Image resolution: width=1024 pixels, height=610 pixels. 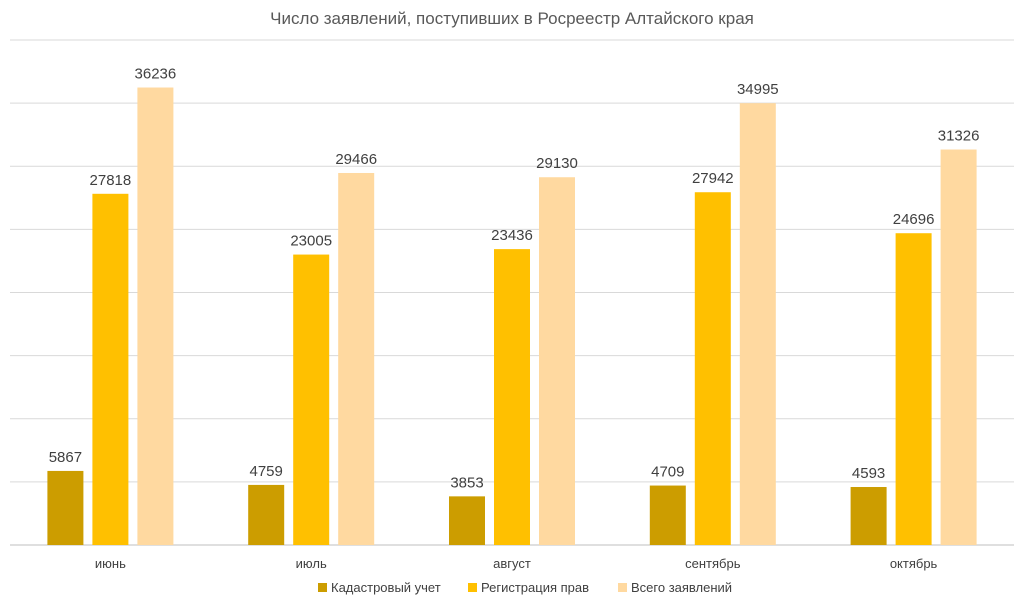 What do you see at coordinates (958, 347) in the screenshot?
I see `bar-всего-заявлений-4` at bounding box center [958, 347].